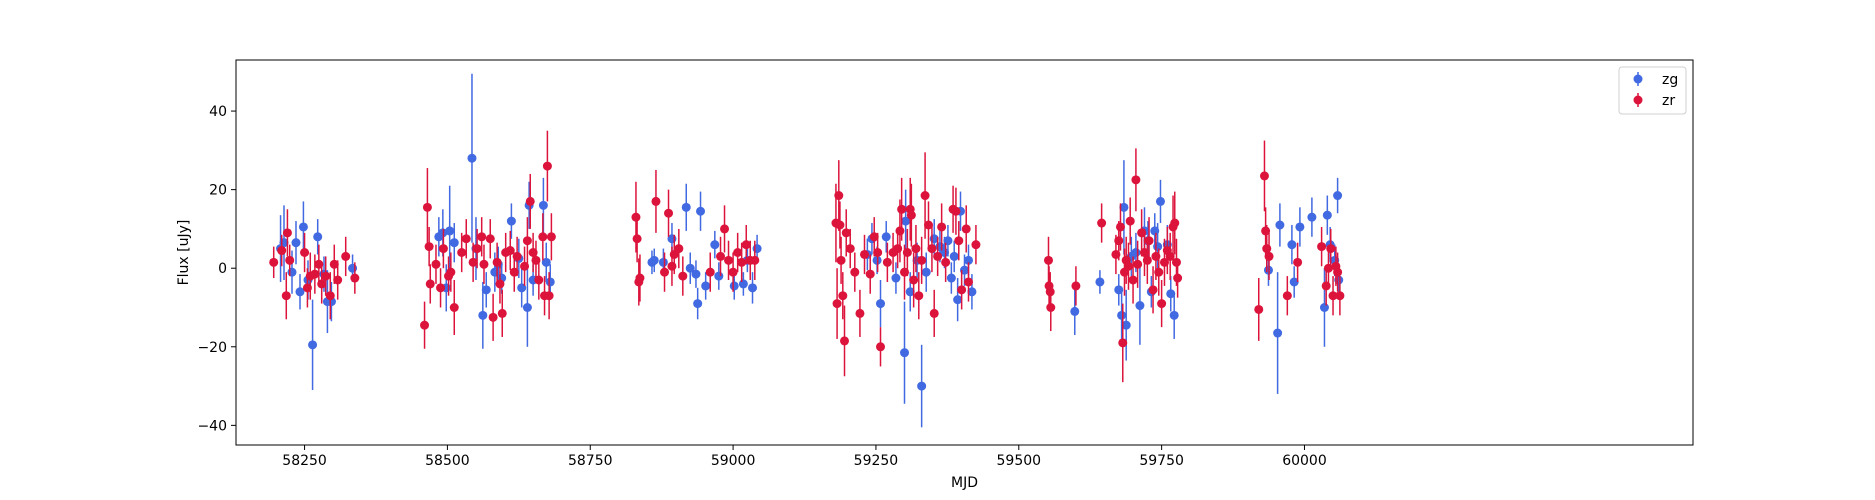 Image resolution: width=1875 pixels, height=500 pixels. Describe the element at coordinates (733, 461) in the screenshot. I see `x-tick-label: 59000` at that location.